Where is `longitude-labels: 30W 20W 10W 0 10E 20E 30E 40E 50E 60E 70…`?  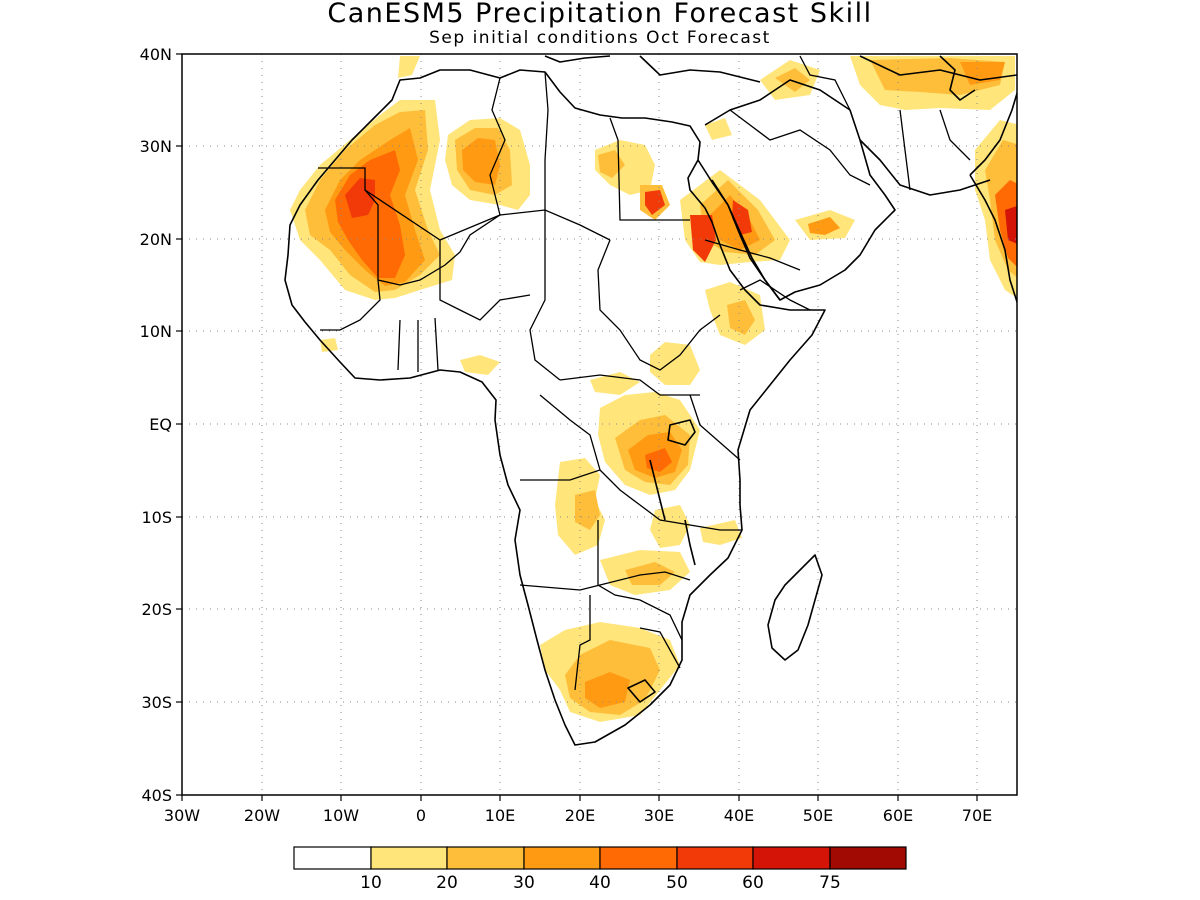
longitude-labels: 30W 20W 10W 0 10E 20E 30E 40E 50E 60E 70… is located at coordinates (578, 815).